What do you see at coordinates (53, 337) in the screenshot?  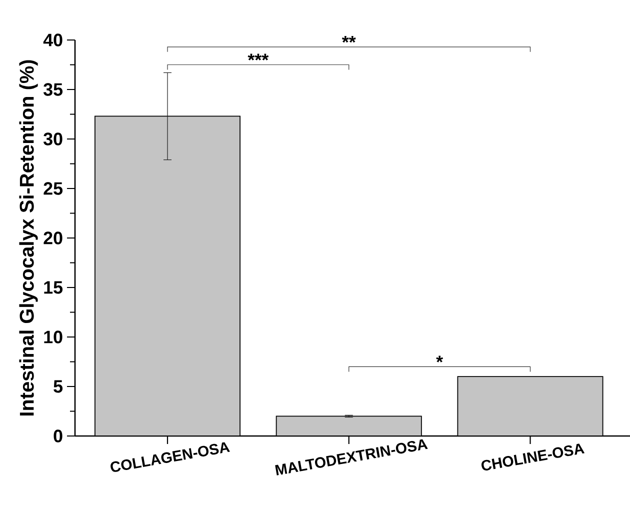 I see `y-tick-label: 10` at bounding box center [53, 337].